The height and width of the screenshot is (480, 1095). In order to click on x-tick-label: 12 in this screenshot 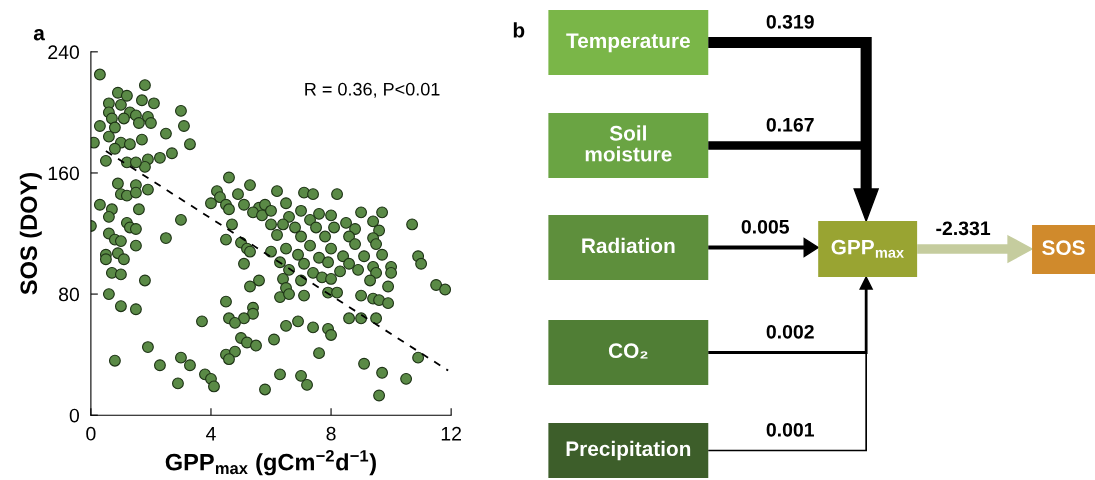, I will do `click(451, 433)`.